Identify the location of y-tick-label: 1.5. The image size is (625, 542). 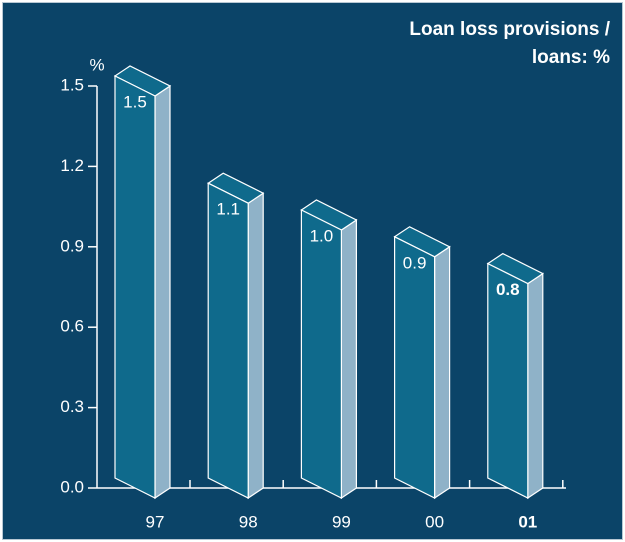
(72, 84).